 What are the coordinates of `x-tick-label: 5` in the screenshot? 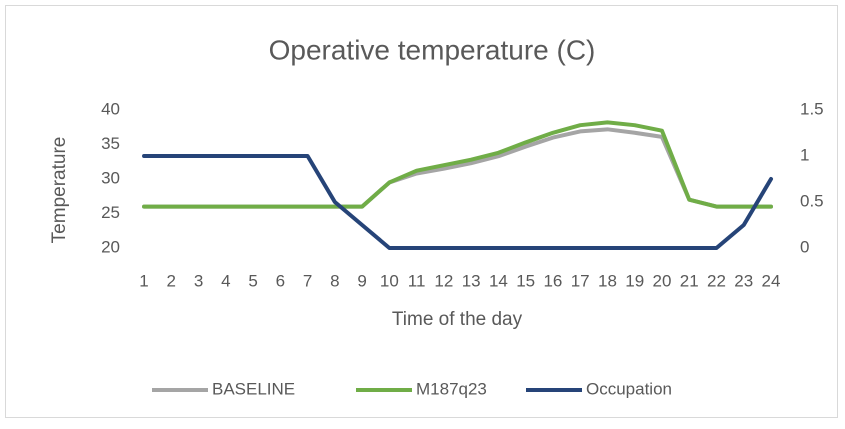 It's located at (252, 280).